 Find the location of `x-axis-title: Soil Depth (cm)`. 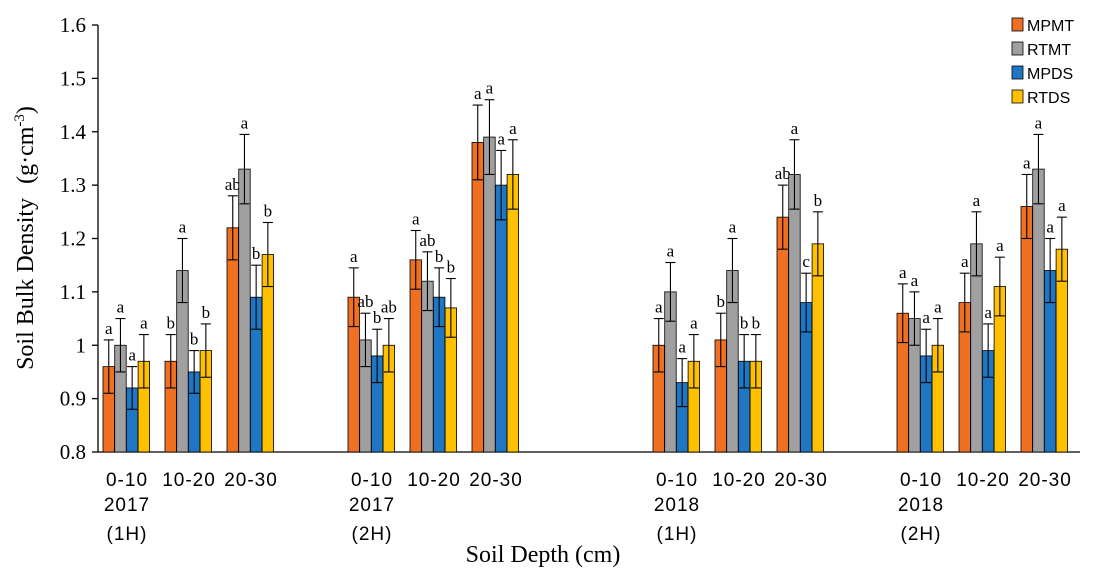

x-axis-title: Soil Depth (cm) is located at coordinates (543, 555).